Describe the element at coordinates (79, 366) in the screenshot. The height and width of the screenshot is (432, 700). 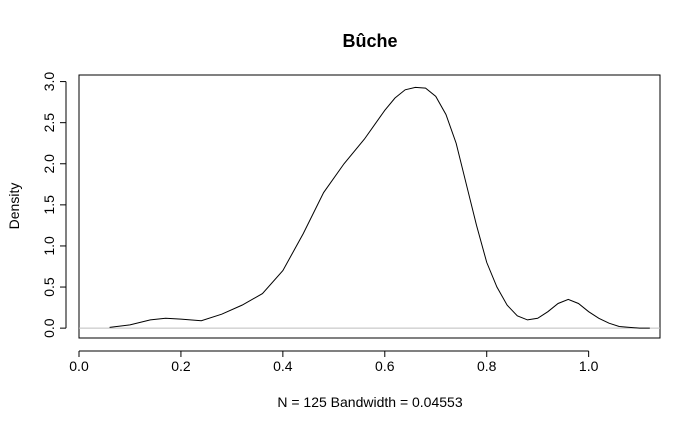
I see `x-tick-label: 0.0` at that location.